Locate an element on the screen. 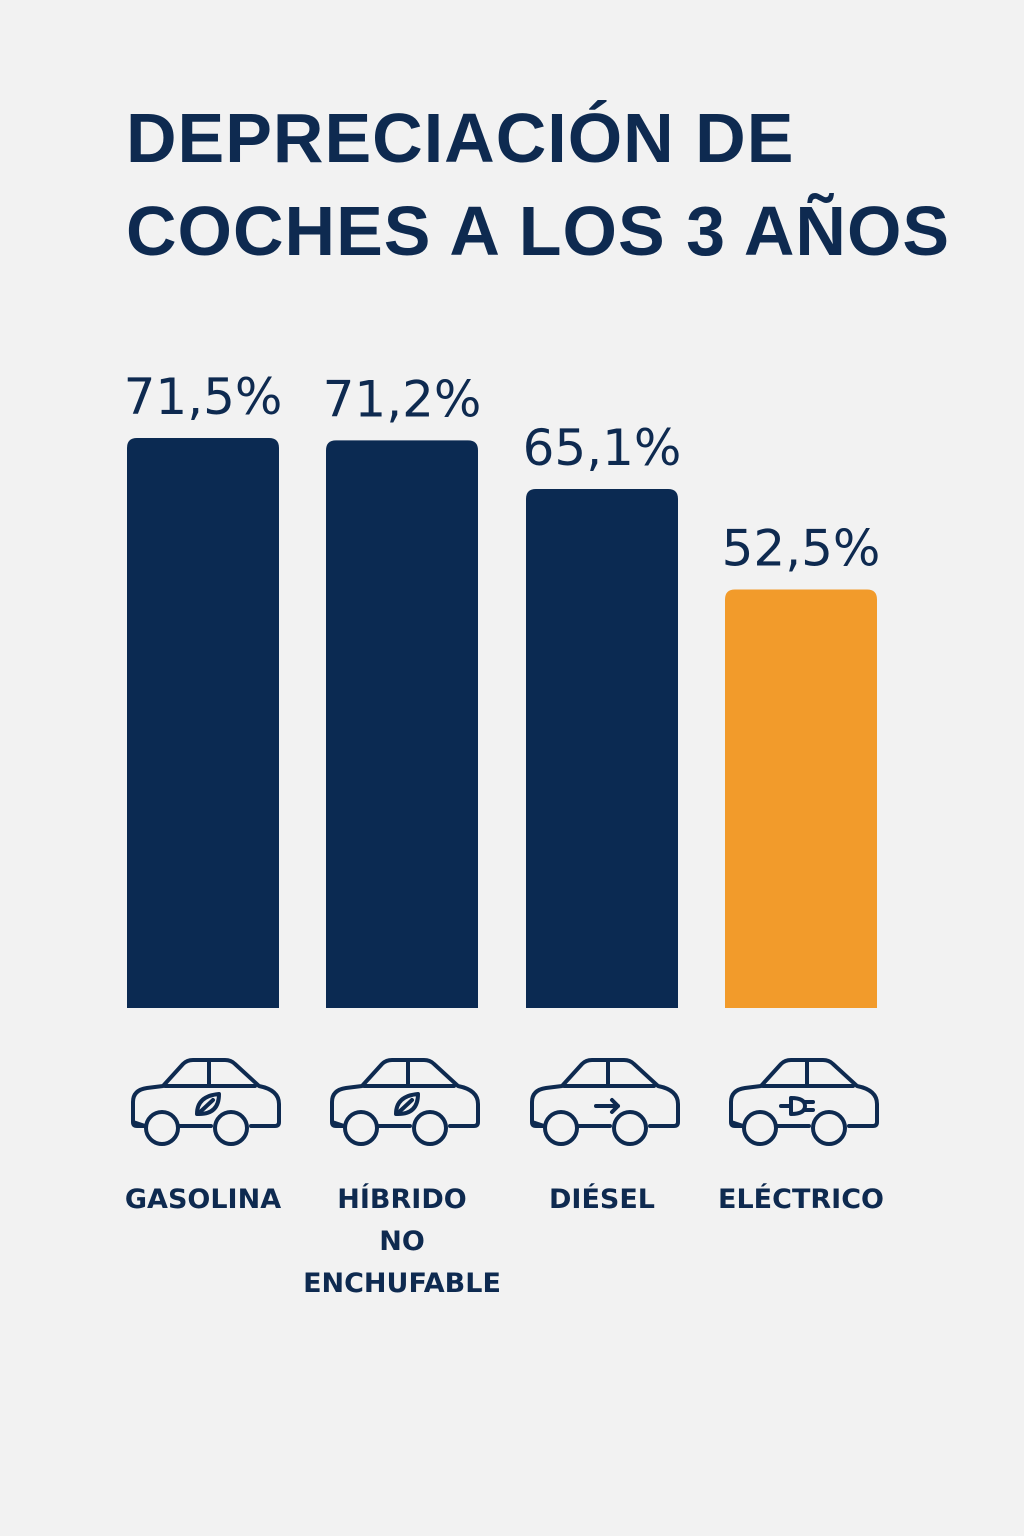  category-label-3-0: ELÉCTRICO is located at coordinates (801, 1199).